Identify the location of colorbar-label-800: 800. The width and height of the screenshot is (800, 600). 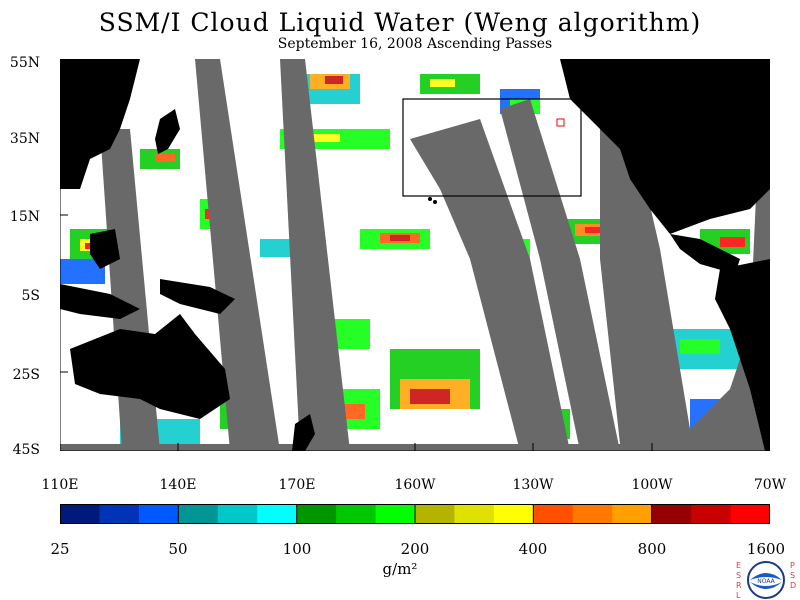
(652, 549).